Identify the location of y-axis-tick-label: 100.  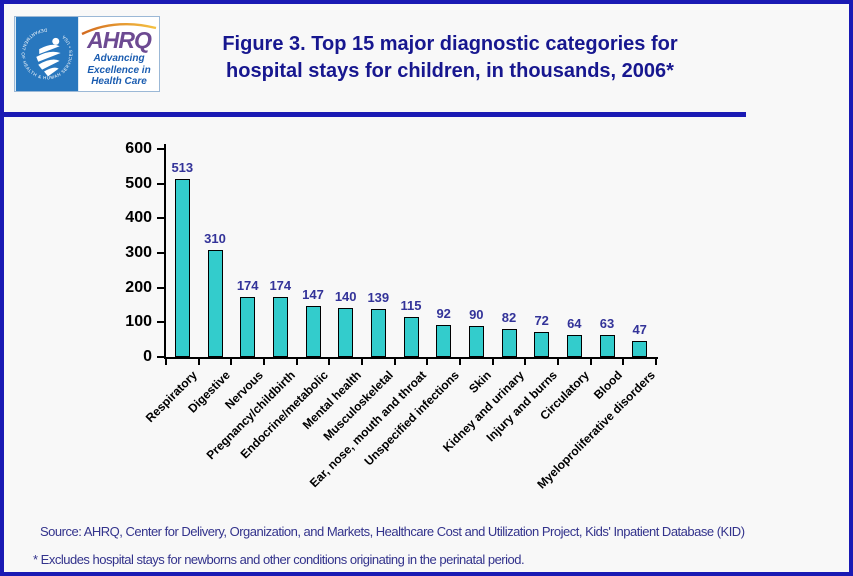
(138, 322).